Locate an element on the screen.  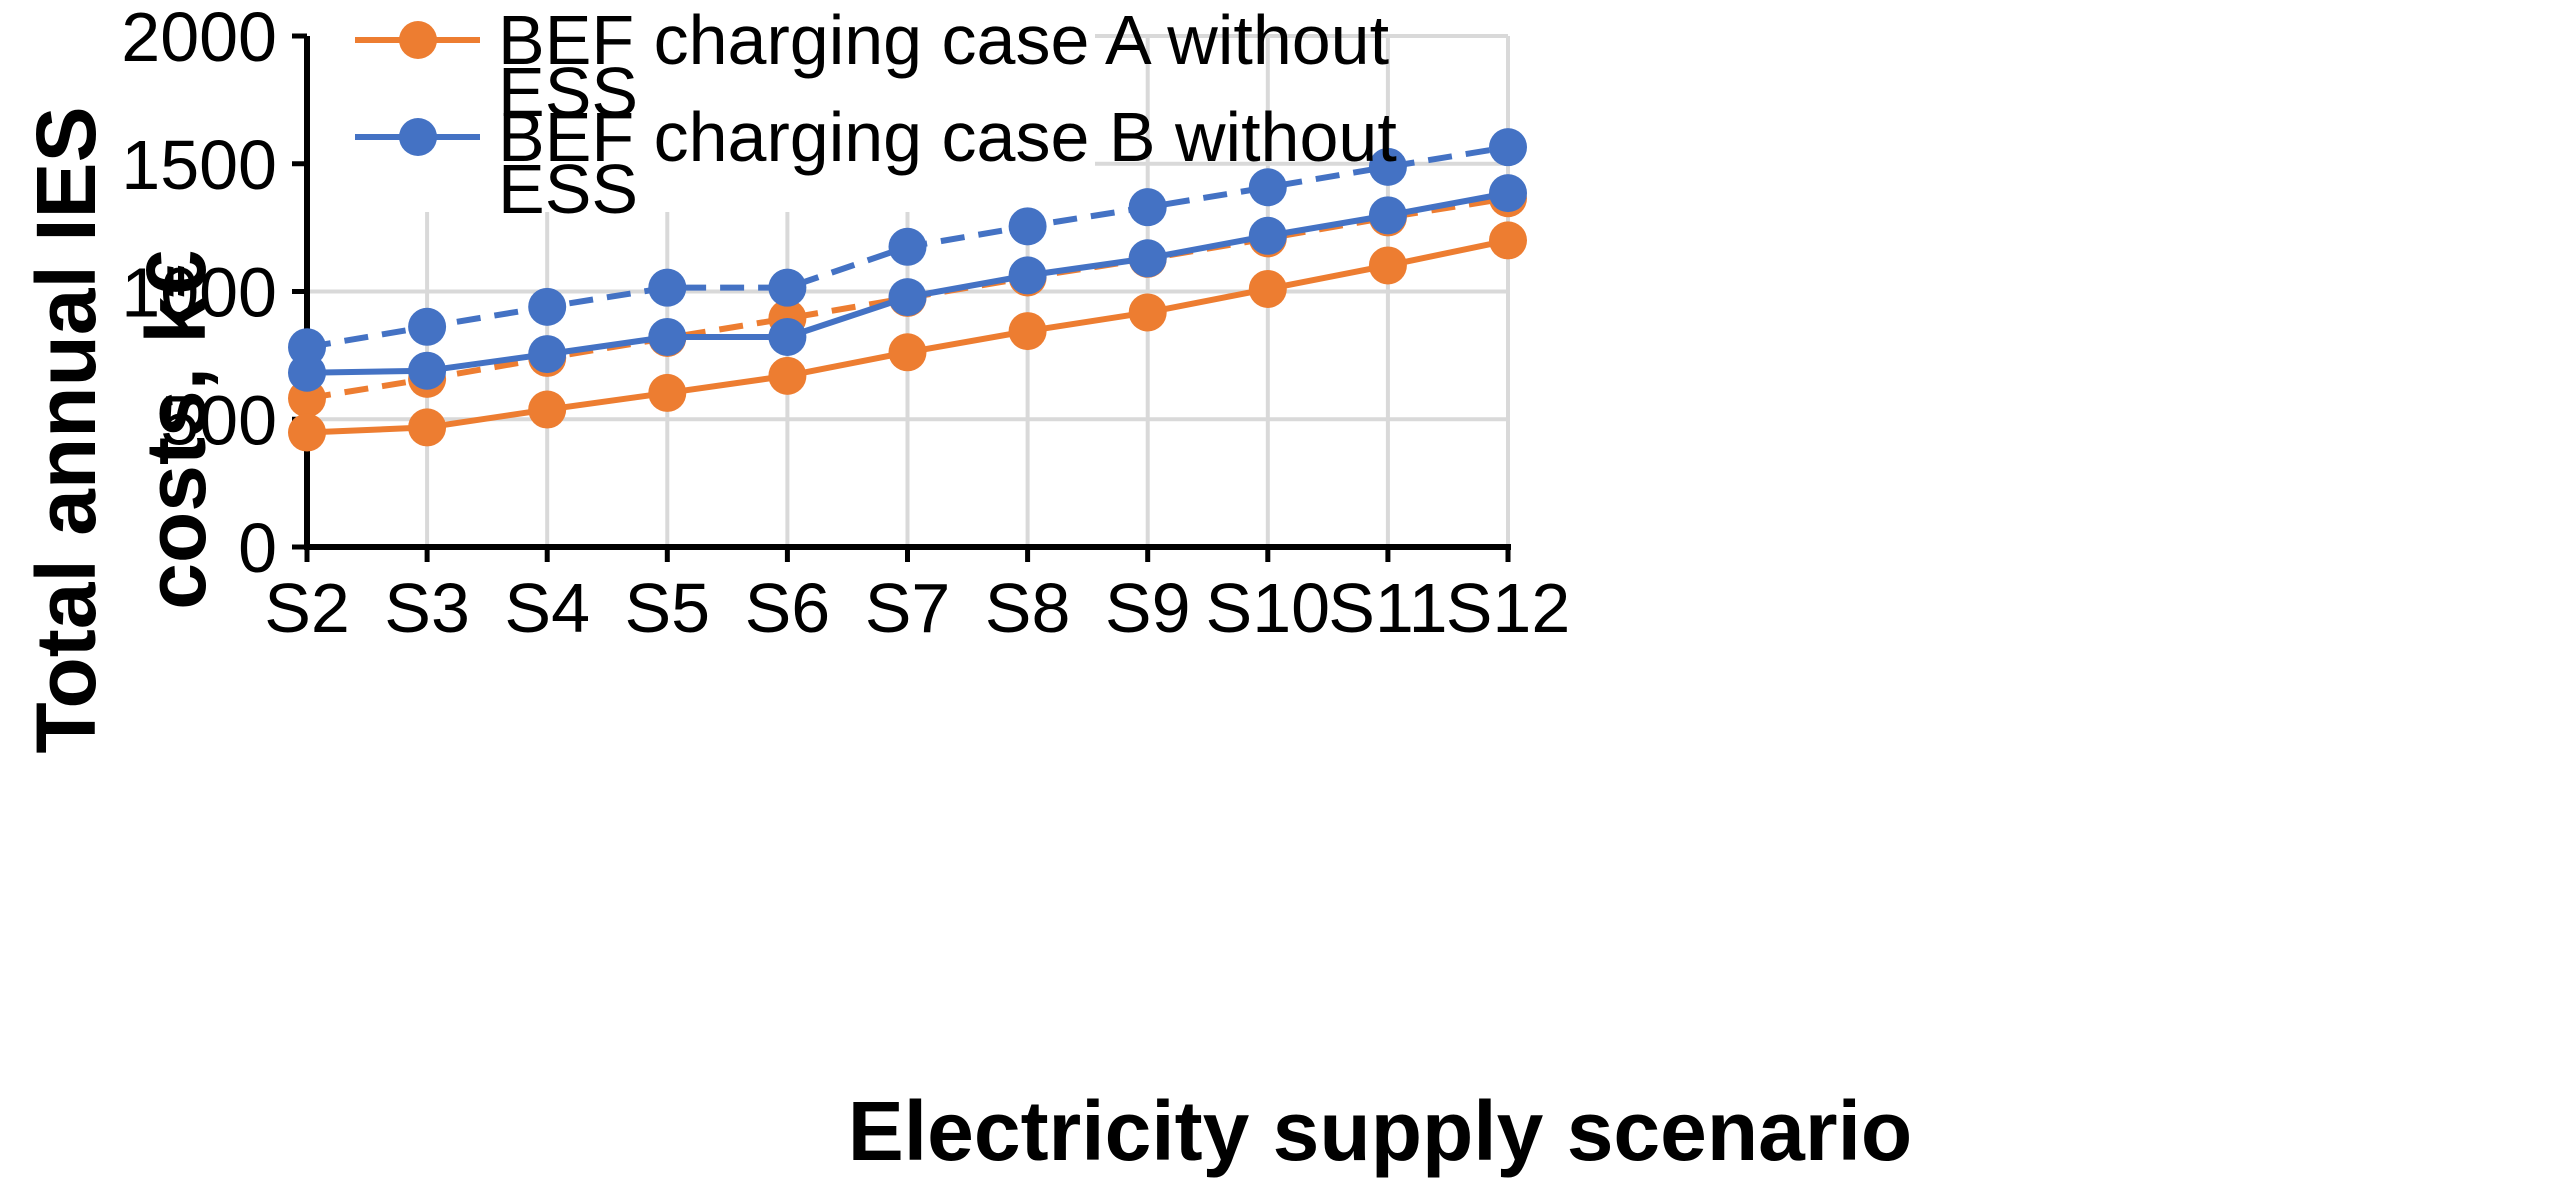
x-axis-title: Electricity supply scenario is located at coordinates (1380, 1131).